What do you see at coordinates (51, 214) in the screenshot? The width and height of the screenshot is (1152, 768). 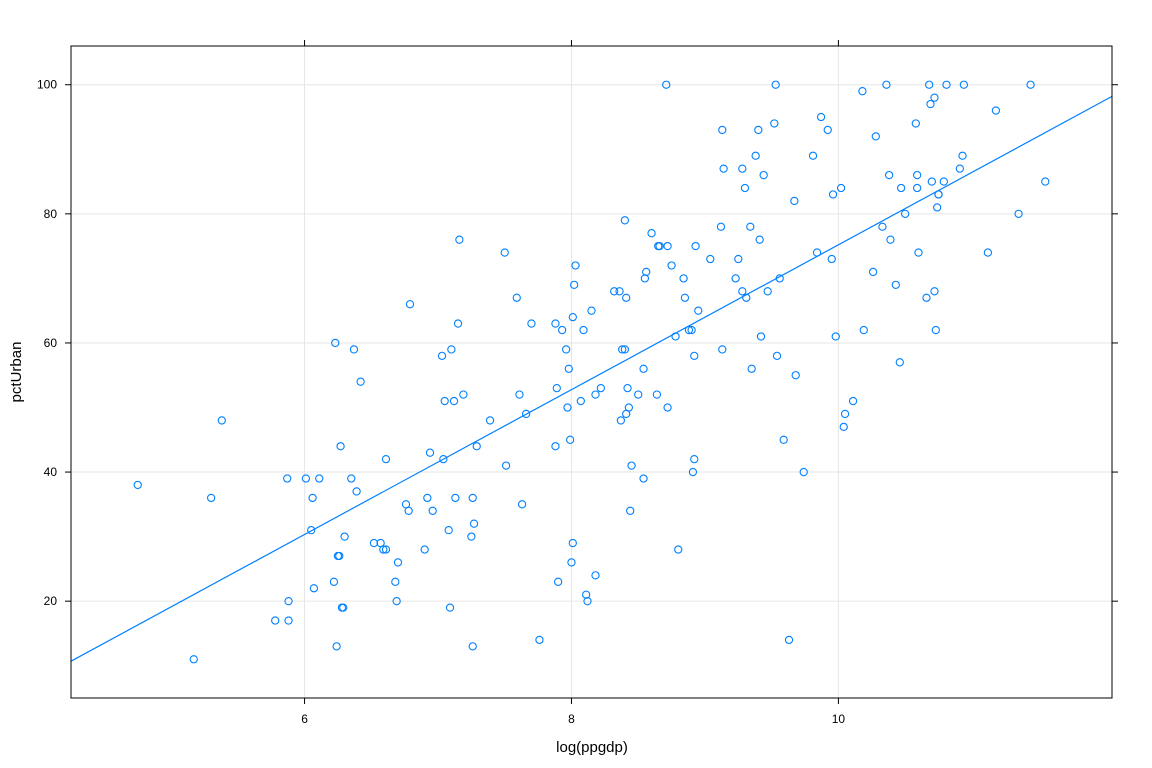 I see `y-tick-label: 80` at bounding box center [51, 214].